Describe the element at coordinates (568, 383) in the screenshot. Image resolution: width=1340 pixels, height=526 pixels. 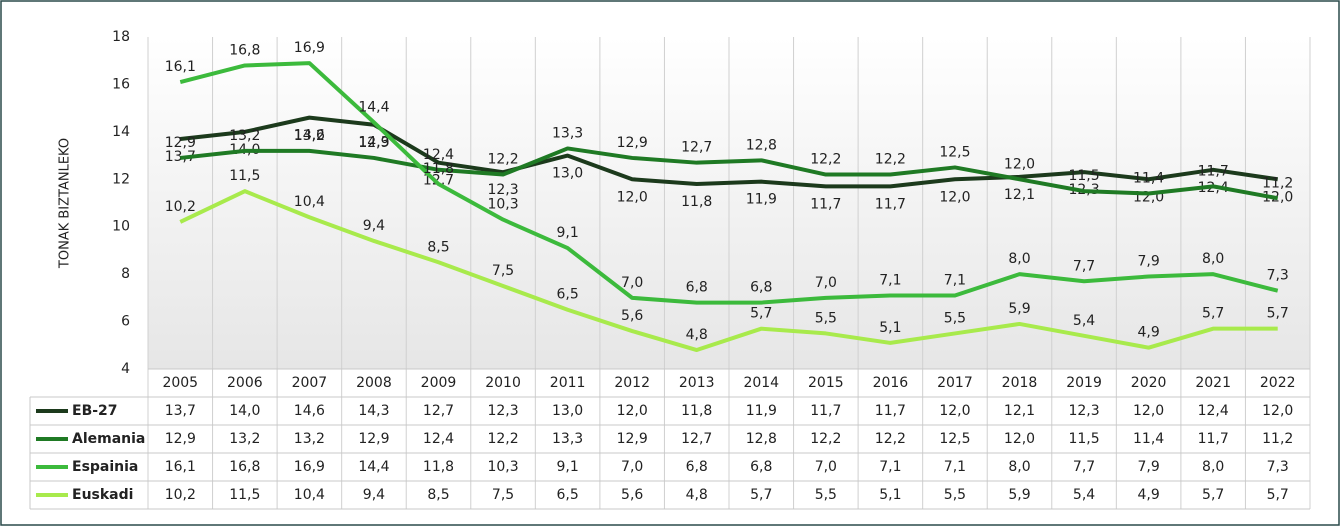
I see `x-tick-label: 2011` at that location.